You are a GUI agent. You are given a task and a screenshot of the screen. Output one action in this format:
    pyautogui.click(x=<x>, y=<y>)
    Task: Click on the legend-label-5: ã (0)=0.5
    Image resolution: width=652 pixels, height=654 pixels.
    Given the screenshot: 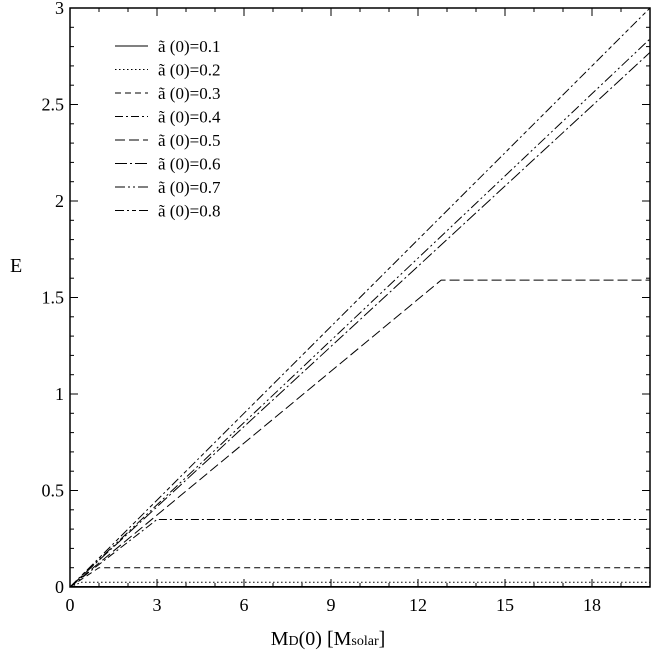 What is the action you would take?
    pyautogui.click(x=189, y=140)
    